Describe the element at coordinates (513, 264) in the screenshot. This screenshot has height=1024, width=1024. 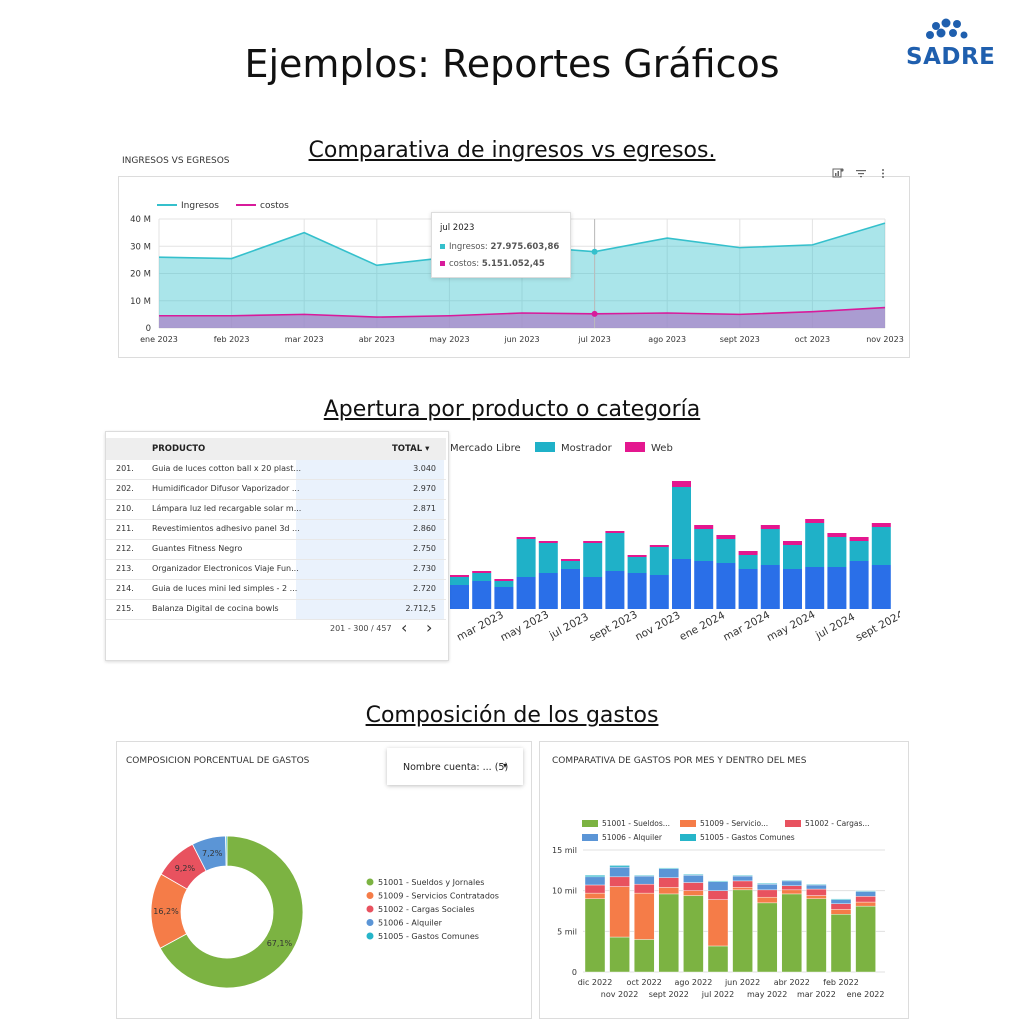
I see `tooltip-costos-value: 5.151.052,45` at that location.